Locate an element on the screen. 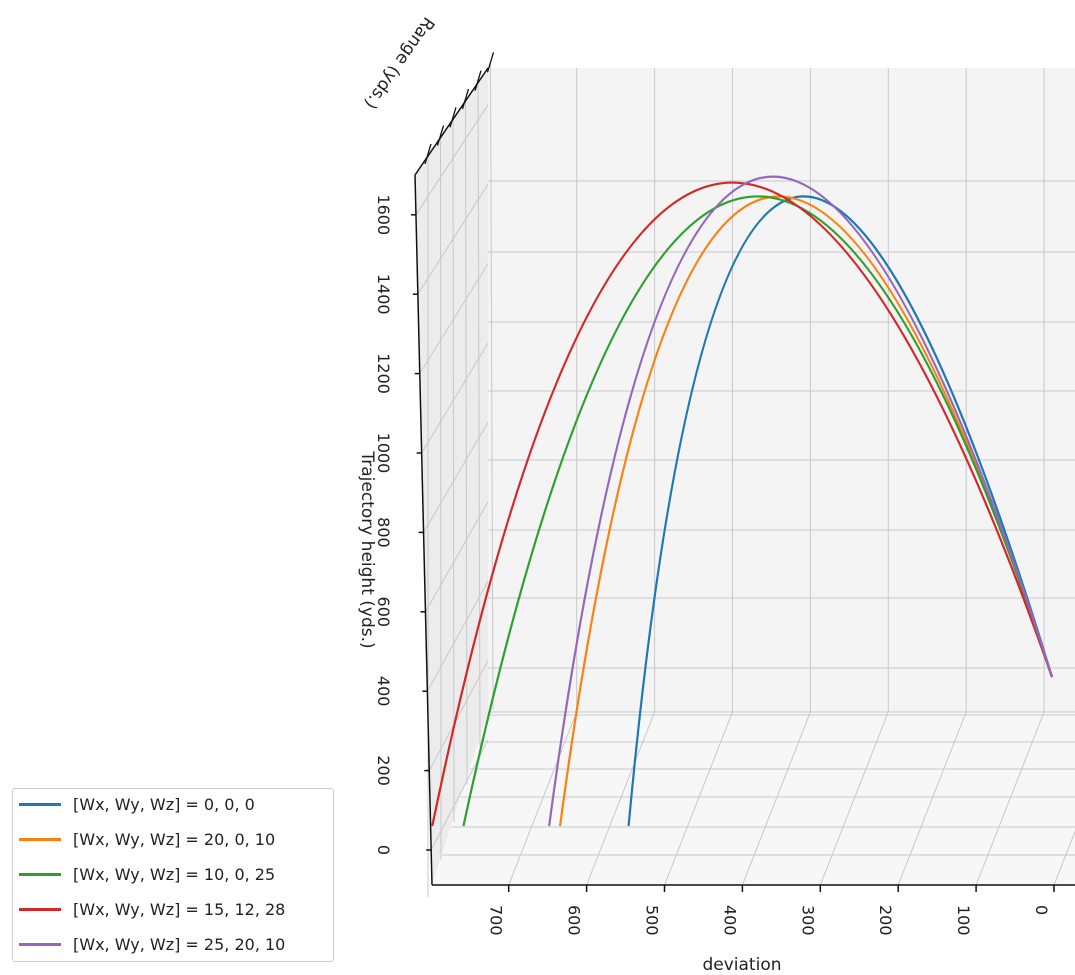  z-tick-label: 800 is located at coordinates (383, 532).